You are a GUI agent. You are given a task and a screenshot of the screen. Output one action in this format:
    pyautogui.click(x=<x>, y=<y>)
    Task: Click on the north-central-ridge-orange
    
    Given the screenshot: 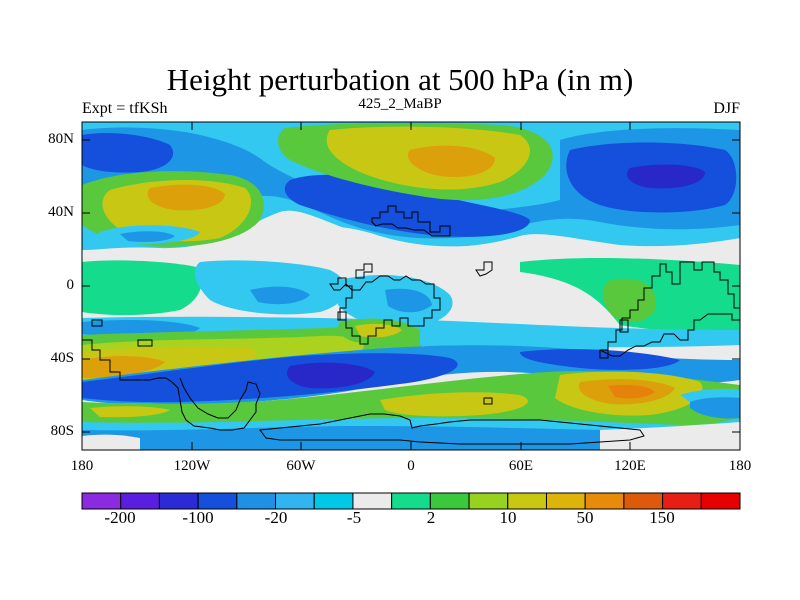 What is the action you would take?
    pyautogui.click(x=451, y=161)
    